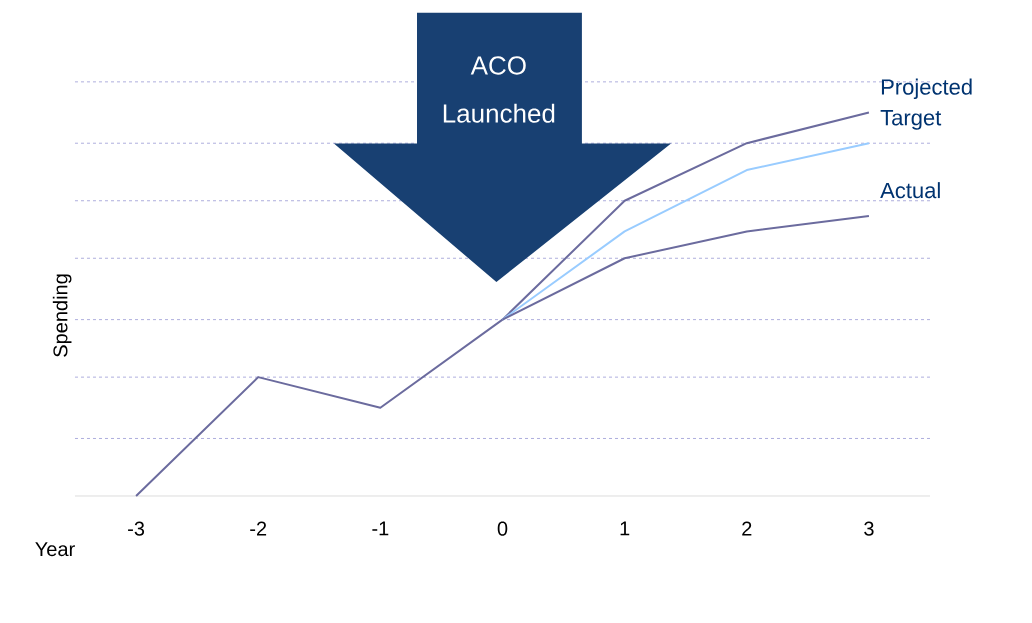 This screenshot has width=1032, height=623. What do you see at coordinates (258, 528) in the screenshot?
I see `x-tick-label: -2` at bounding box center [258, 528].